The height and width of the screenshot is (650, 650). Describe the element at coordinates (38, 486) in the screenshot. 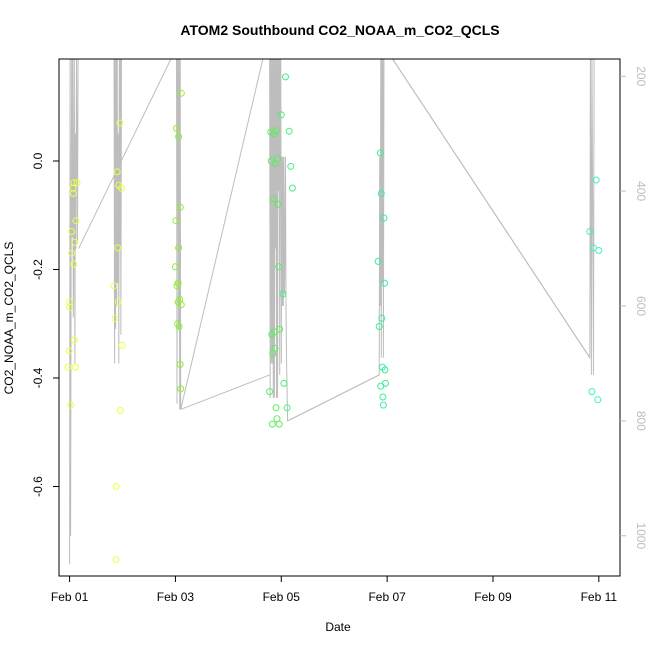

I see `y-tick-label: -0.6` at that location.